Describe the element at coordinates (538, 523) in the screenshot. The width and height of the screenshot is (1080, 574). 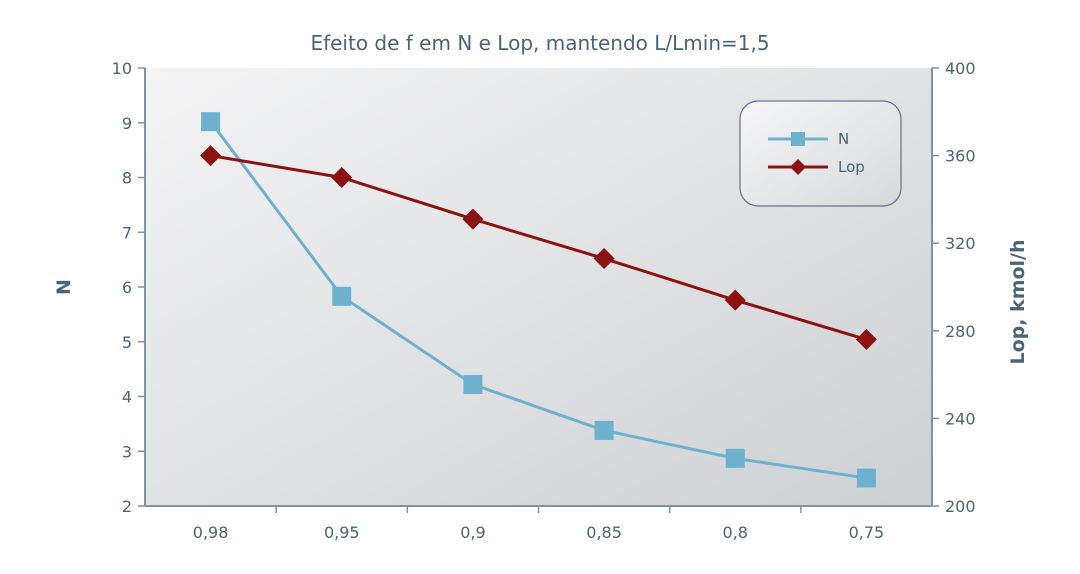
I see `x-axis: 0,98 0,95 0,9 0,85 0,8 0,75` at that location.